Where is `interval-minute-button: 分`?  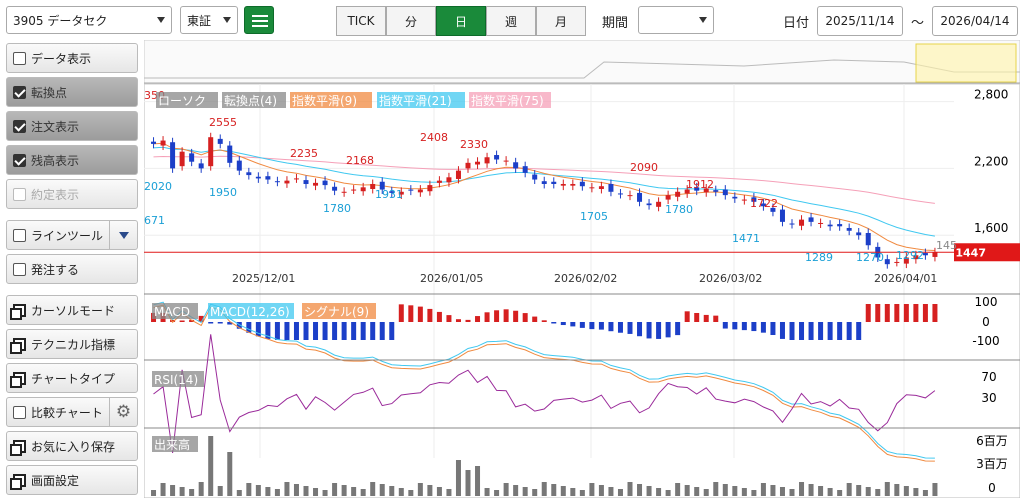 interval-minute-button: 分 is located at coordinates (411, 21).